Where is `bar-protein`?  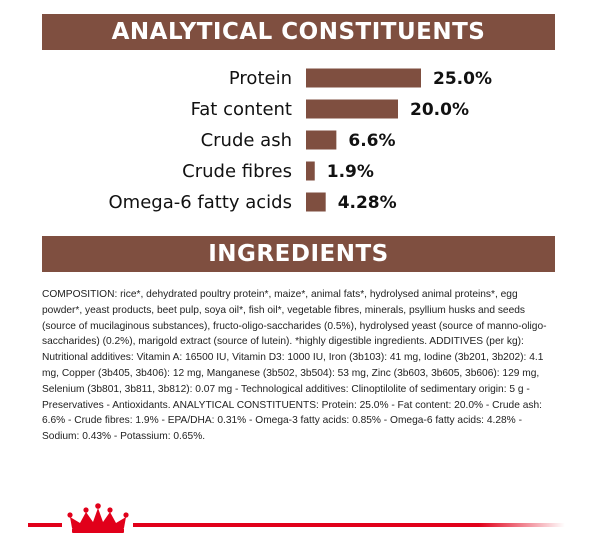
bar-protein is located at coordinates (363, 78).